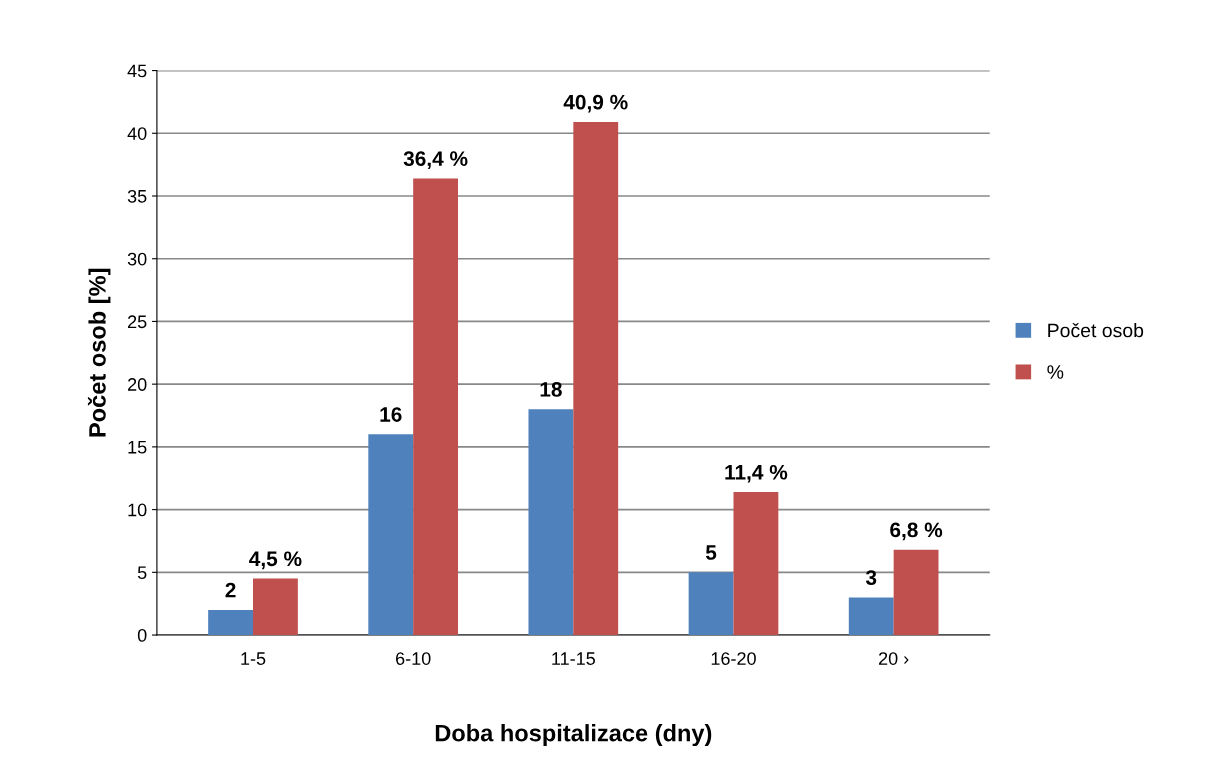  What do you see at coordinates (413, 658) in the screenshot?
I see `x-tick-label: 6-10` at bounding box center [413, 658].